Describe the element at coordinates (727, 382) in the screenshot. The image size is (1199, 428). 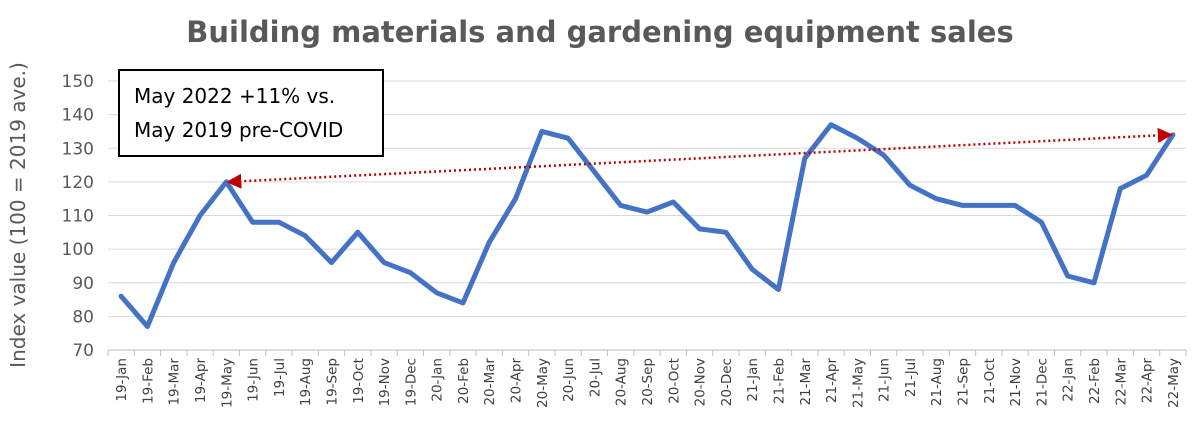
I see `x-tick-label: 20-Dec` at that location.